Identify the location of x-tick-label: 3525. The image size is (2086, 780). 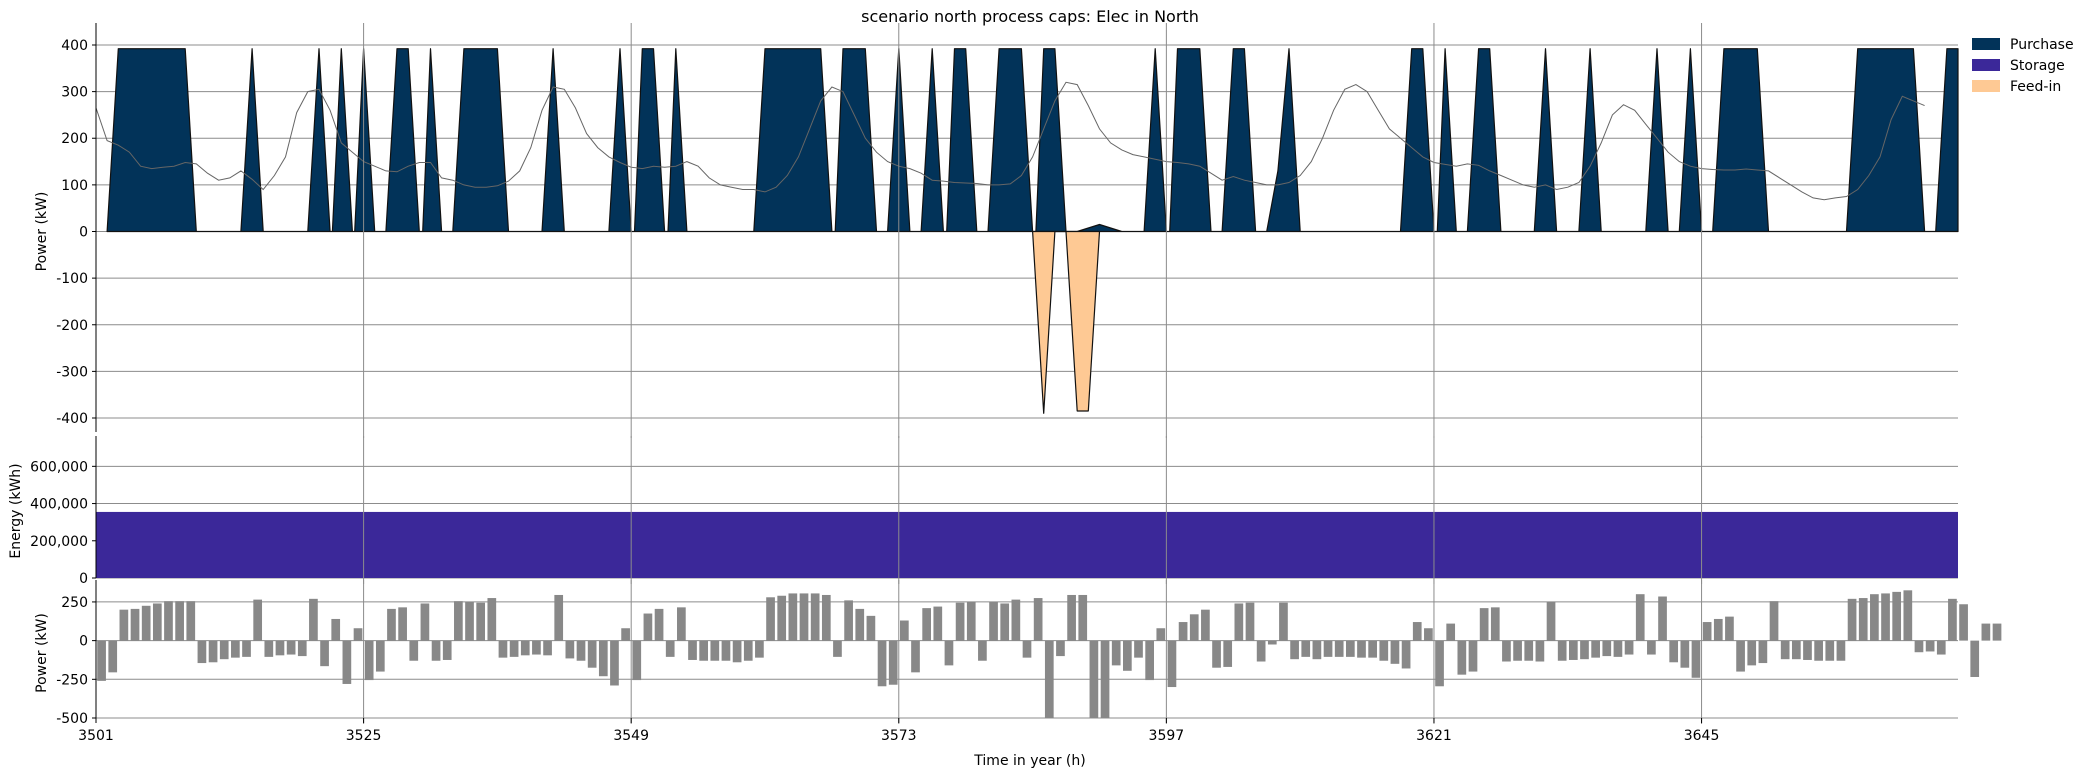
(364, 736).